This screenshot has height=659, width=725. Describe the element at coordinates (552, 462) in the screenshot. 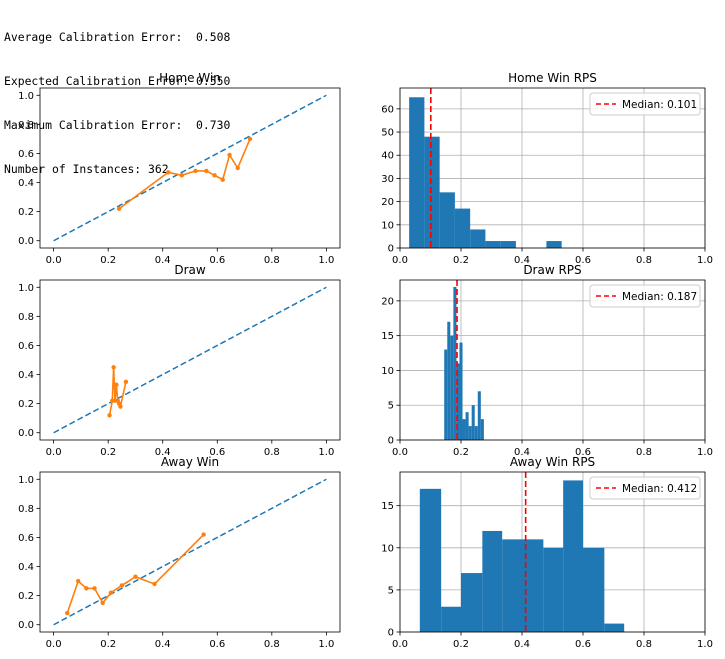

I see `chart-title: Away Win RPS` at that location.